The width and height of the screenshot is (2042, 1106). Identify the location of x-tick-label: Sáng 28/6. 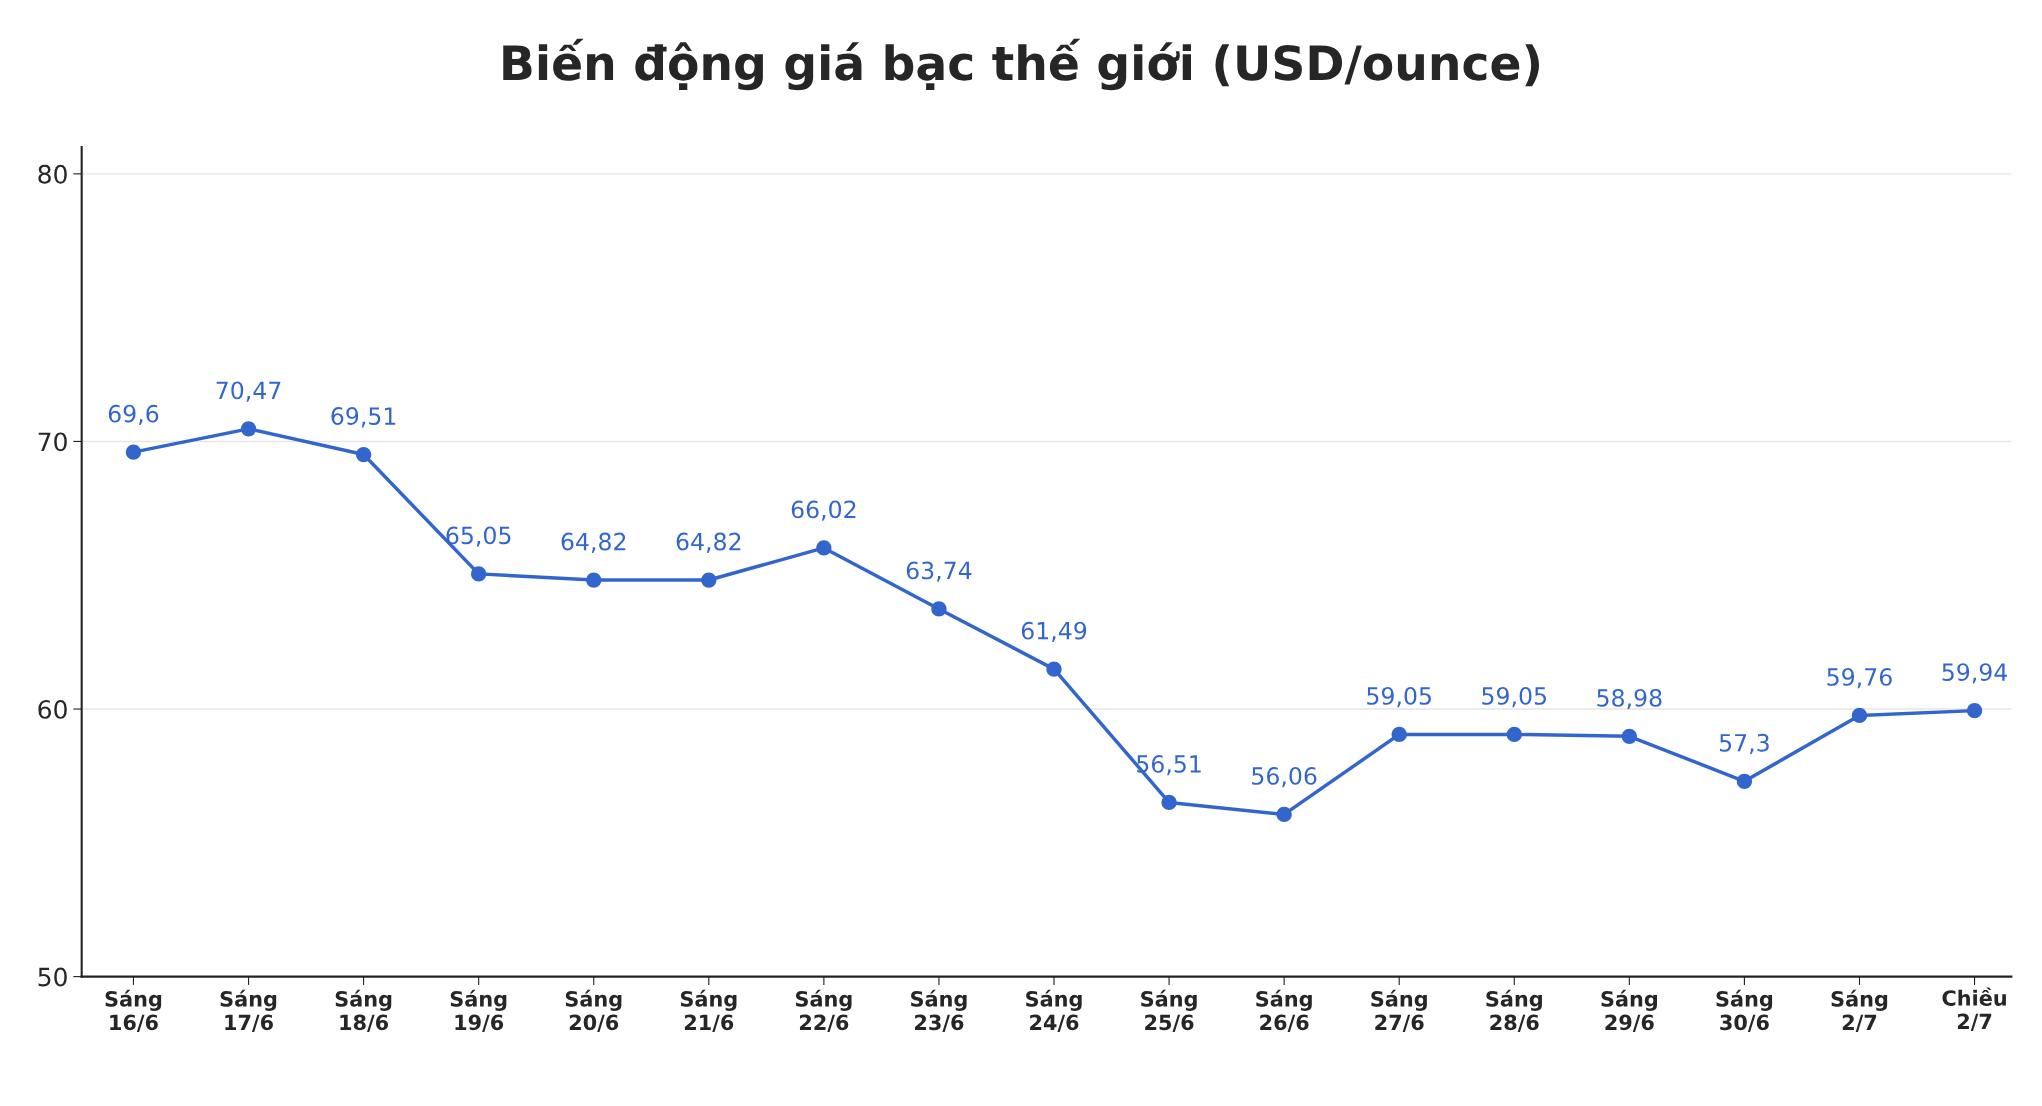
(1514, 1010).